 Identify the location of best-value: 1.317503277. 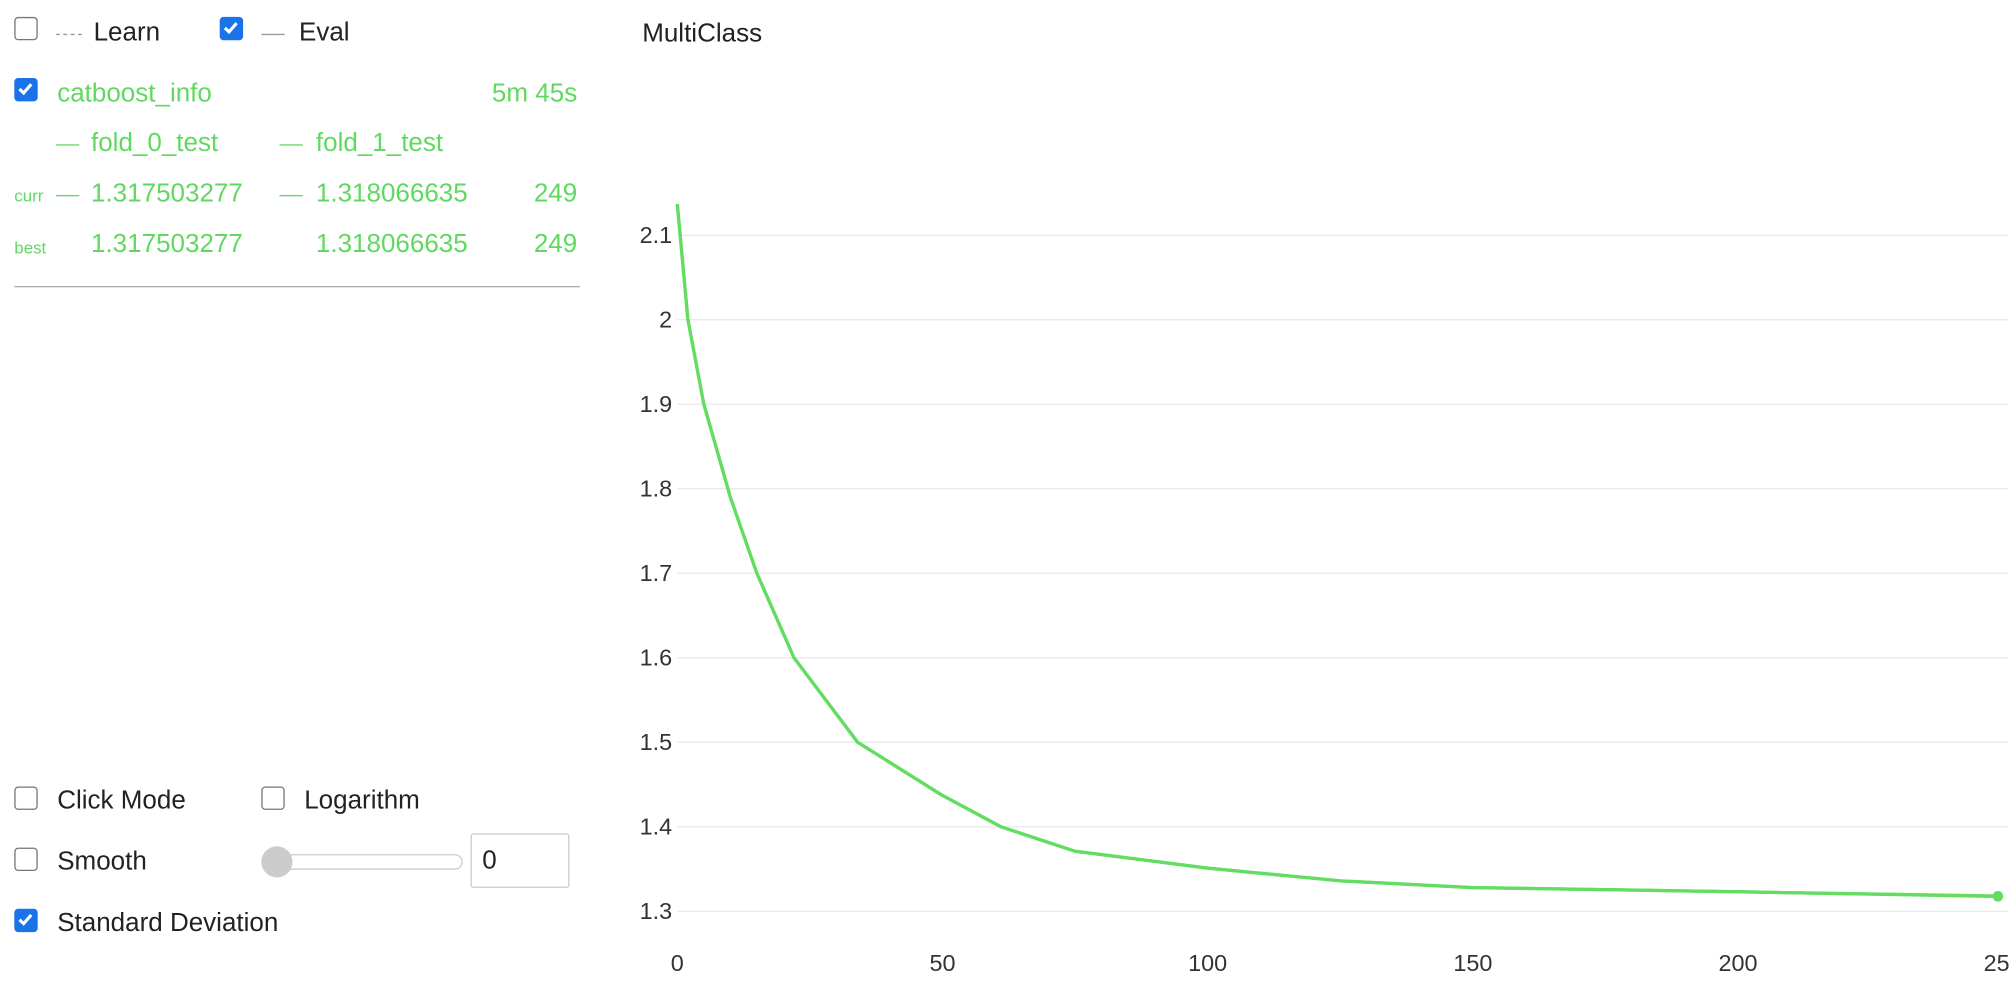
(167, 244).